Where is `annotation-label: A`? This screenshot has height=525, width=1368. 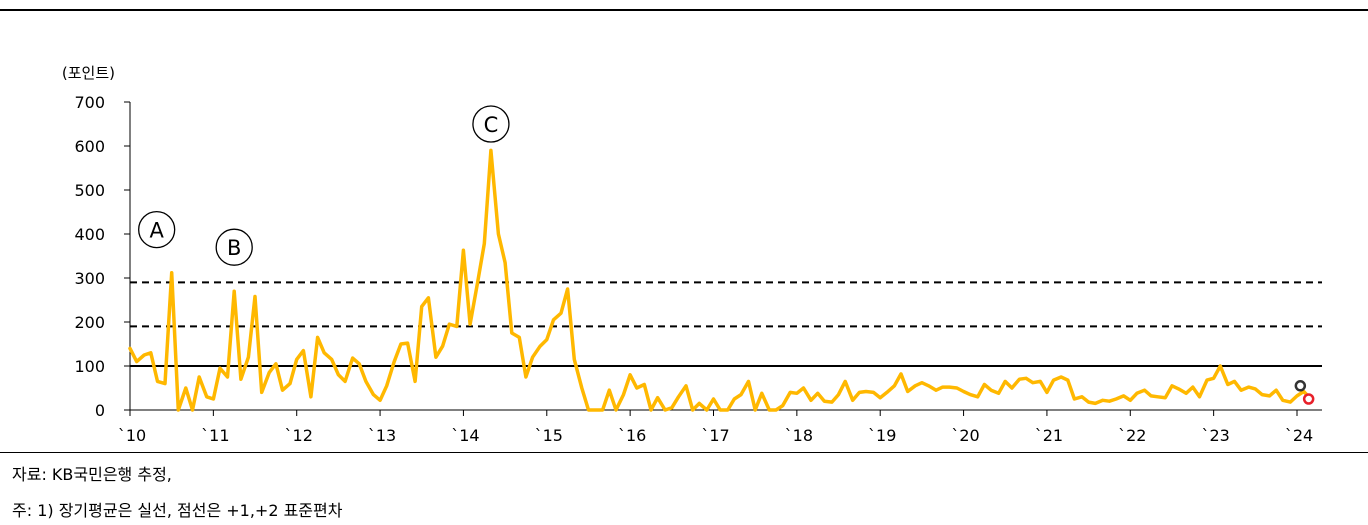
annotation-label: A is located at coordinates (156, 231).